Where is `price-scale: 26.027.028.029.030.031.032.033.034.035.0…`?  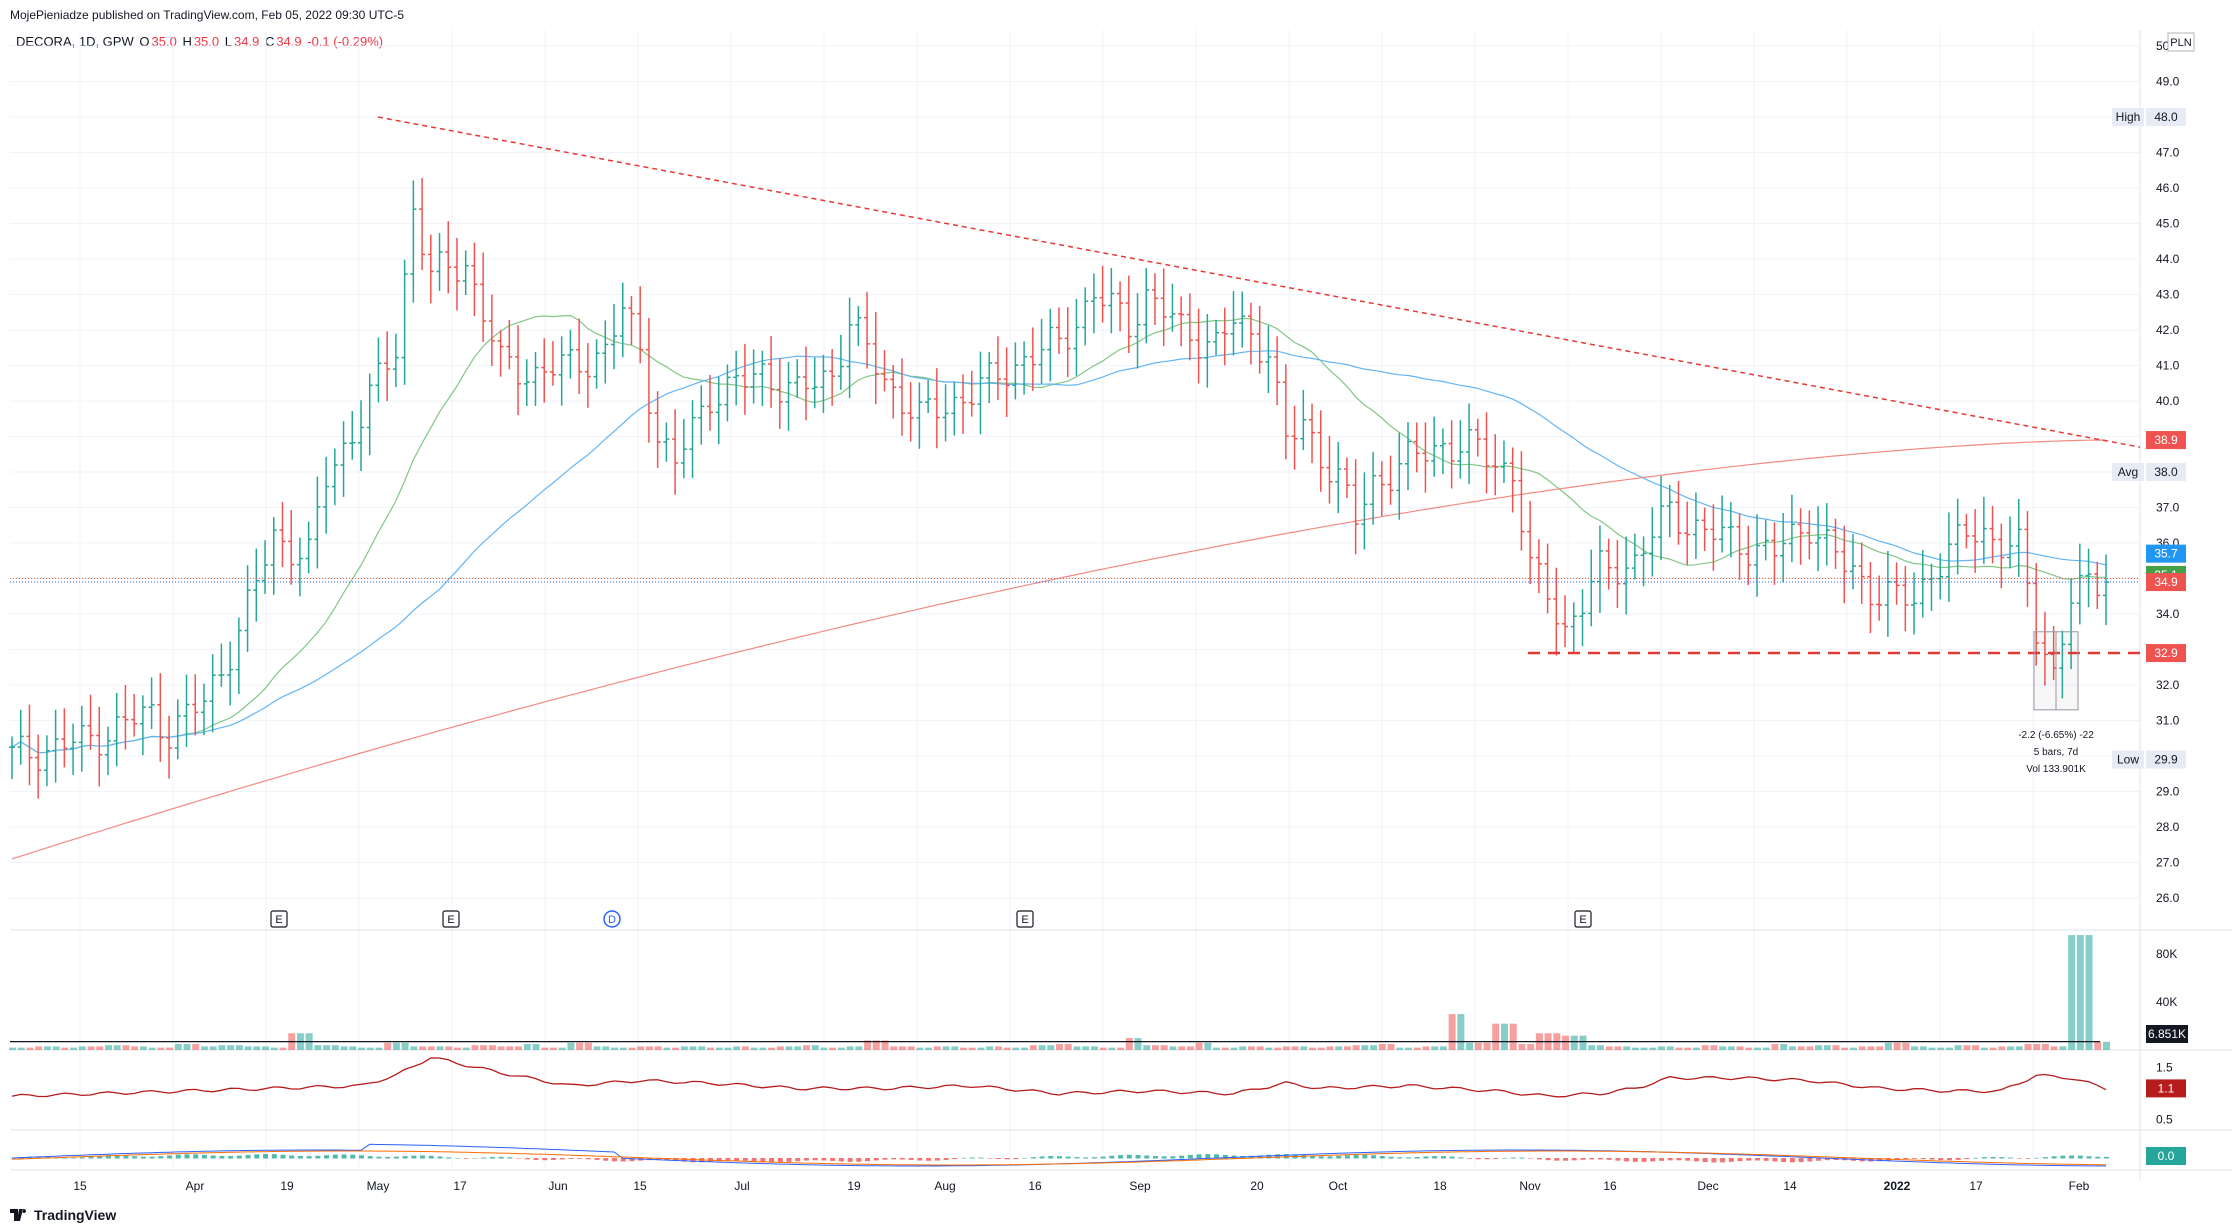 price-scale: 26.027.028.029.030.031.032.033.034.035.0… is located at coordinates (2153, 598).